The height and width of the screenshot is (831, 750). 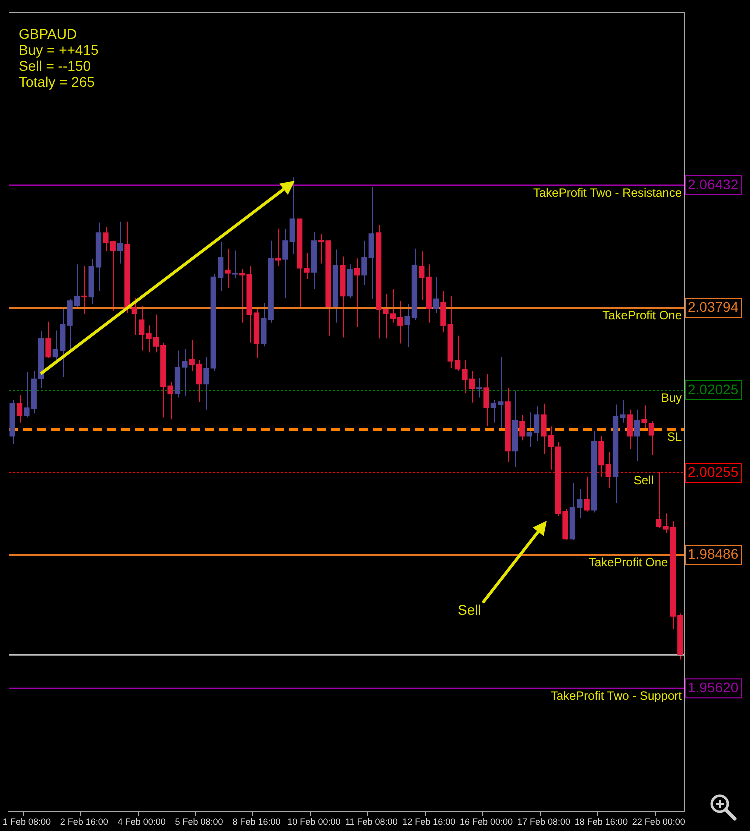 What do you see at coordinates (713, 554) in the screenshot?
I see `y-tick-label: 1.98486` at bounding box center [713, 554].